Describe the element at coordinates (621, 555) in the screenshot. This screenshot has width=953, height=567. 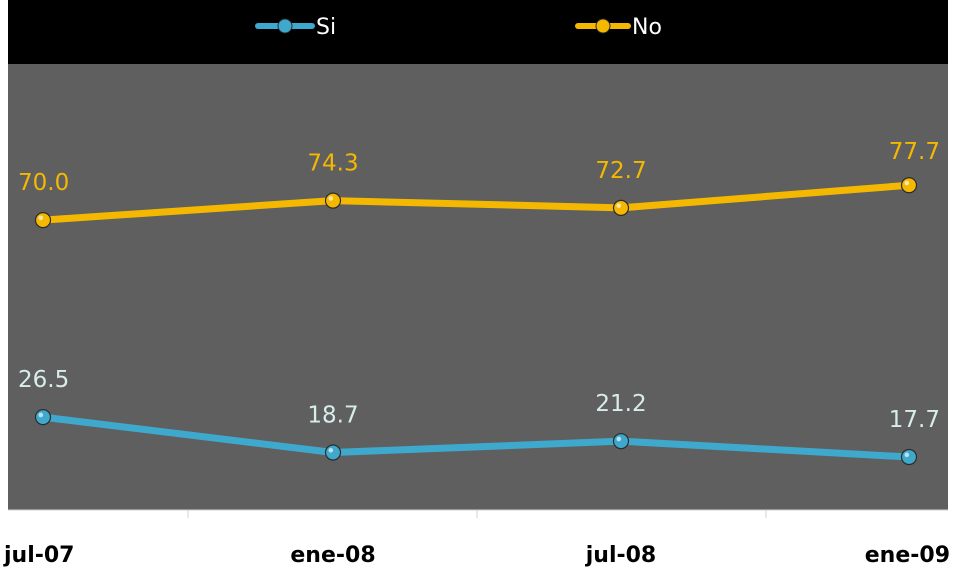
I see `x-tick-label-3: jul-08` at that location.